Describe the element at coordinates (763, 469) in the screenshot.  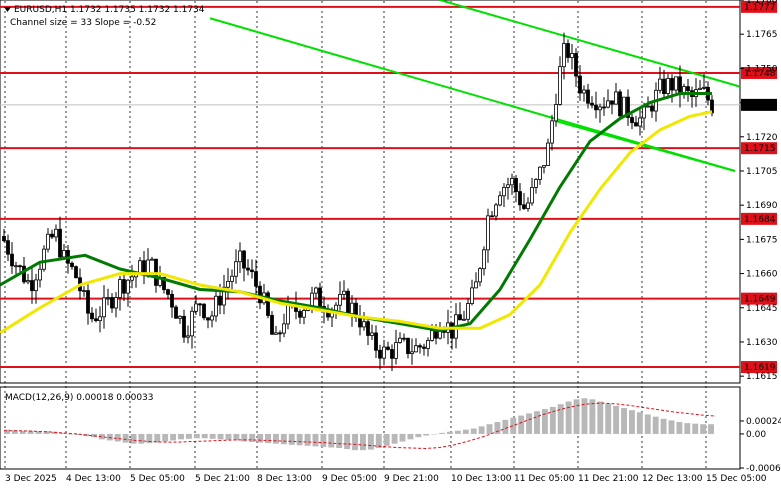
I see `macd-y-label: -0.00063` at that location.